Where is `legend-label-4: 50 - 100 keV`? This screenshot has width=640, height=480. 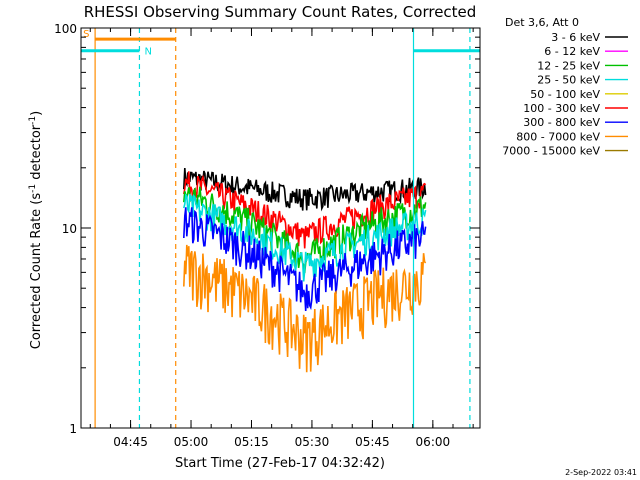 legend-label-4: 50 - 100 keV is located at coordinates (565, 94).